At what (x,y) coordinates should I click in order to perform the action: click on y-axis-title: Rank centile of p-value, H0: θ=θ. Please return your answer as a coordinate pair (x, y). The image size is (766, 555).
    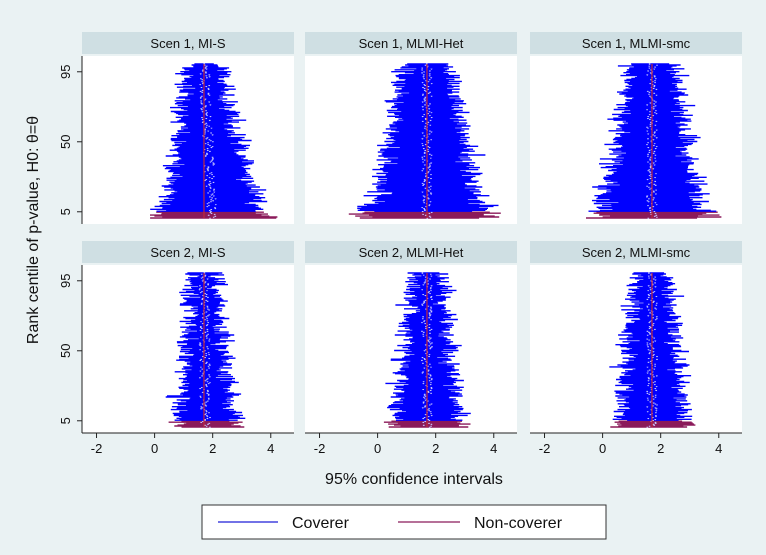
    Looking at the image, I should click on (33, 230).